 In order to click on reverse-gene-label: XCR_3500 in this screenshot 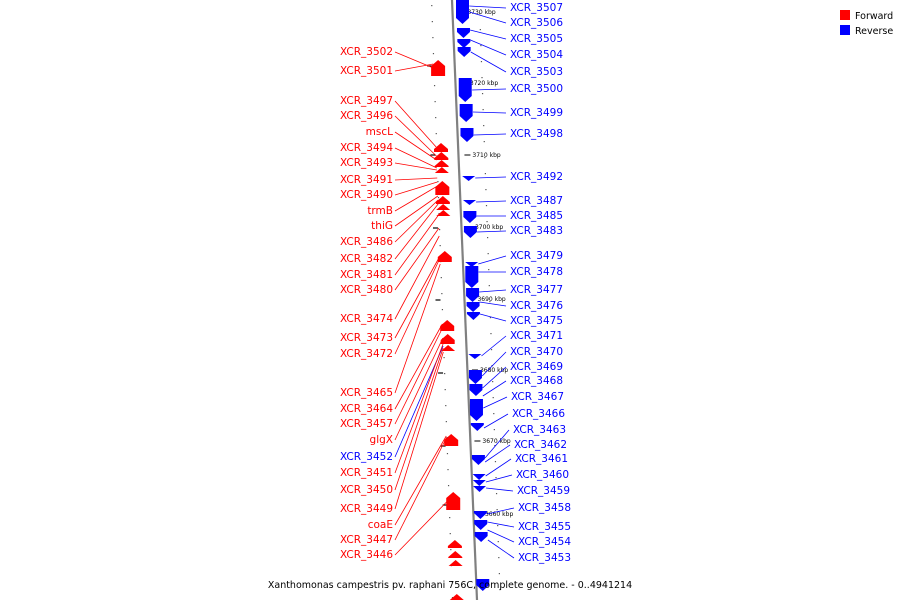, I will do `click(536, 89)`.